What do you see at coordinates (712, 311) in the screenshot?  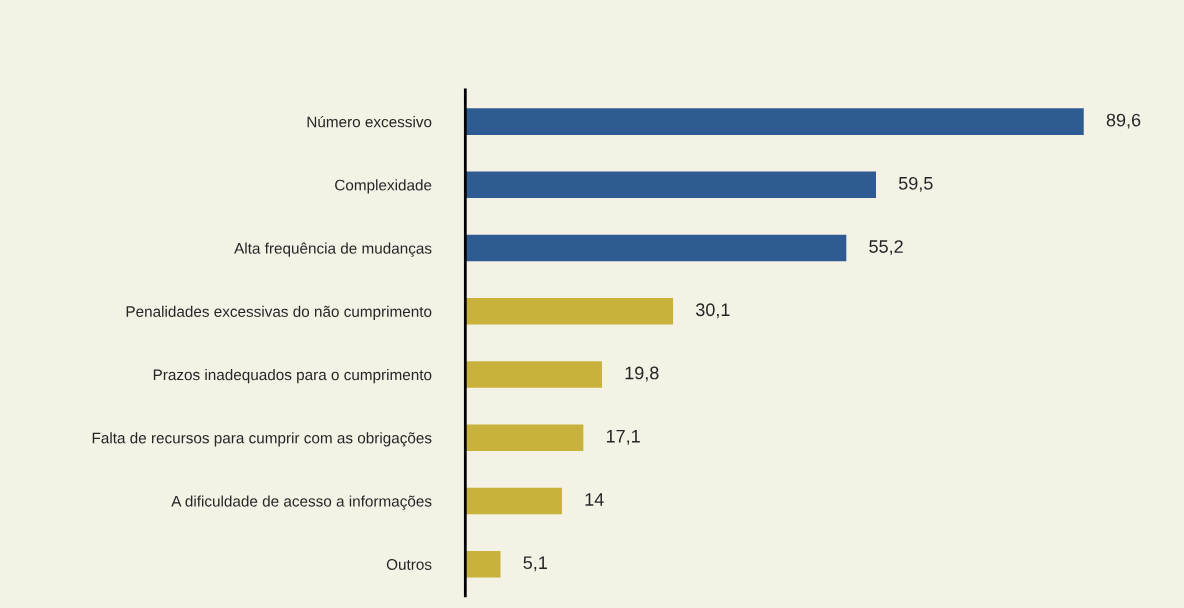 I see `data-label: 30,1` at bounding box center [712, 311].